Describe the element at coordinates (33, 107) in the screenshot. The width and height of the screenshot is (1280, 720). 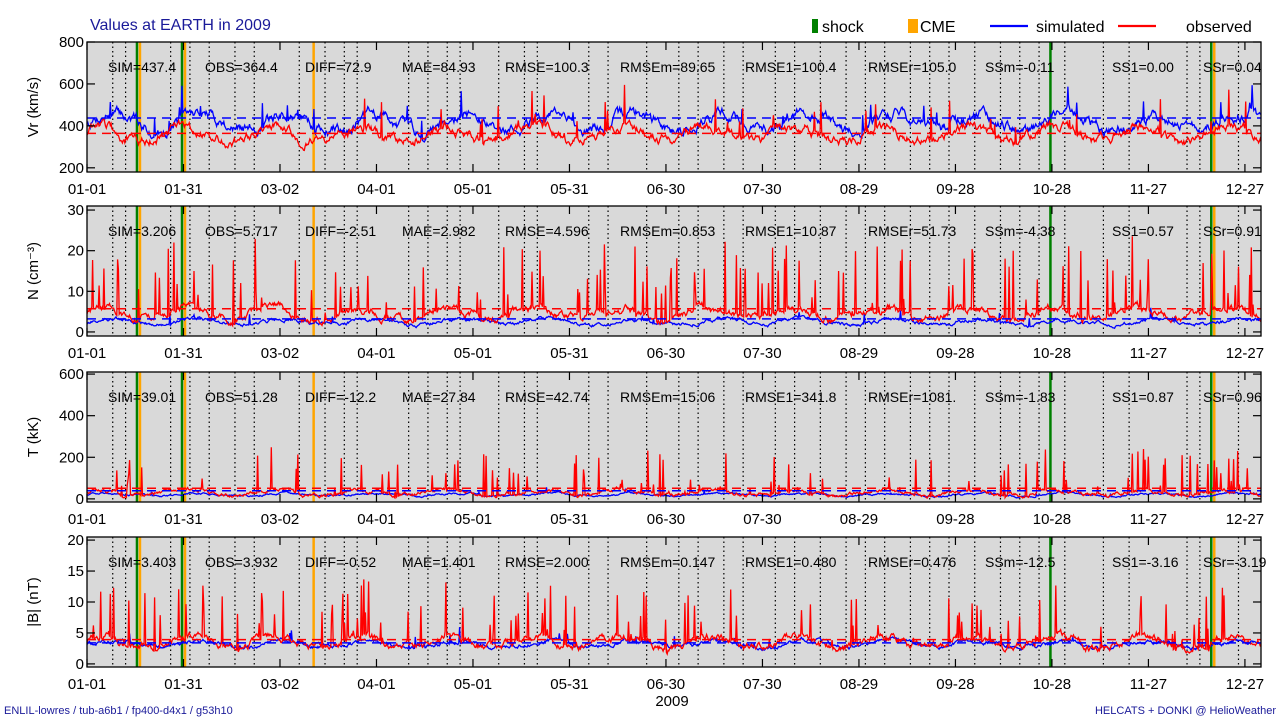
I see `y-axis-label: Vr (km/s)` at that location.